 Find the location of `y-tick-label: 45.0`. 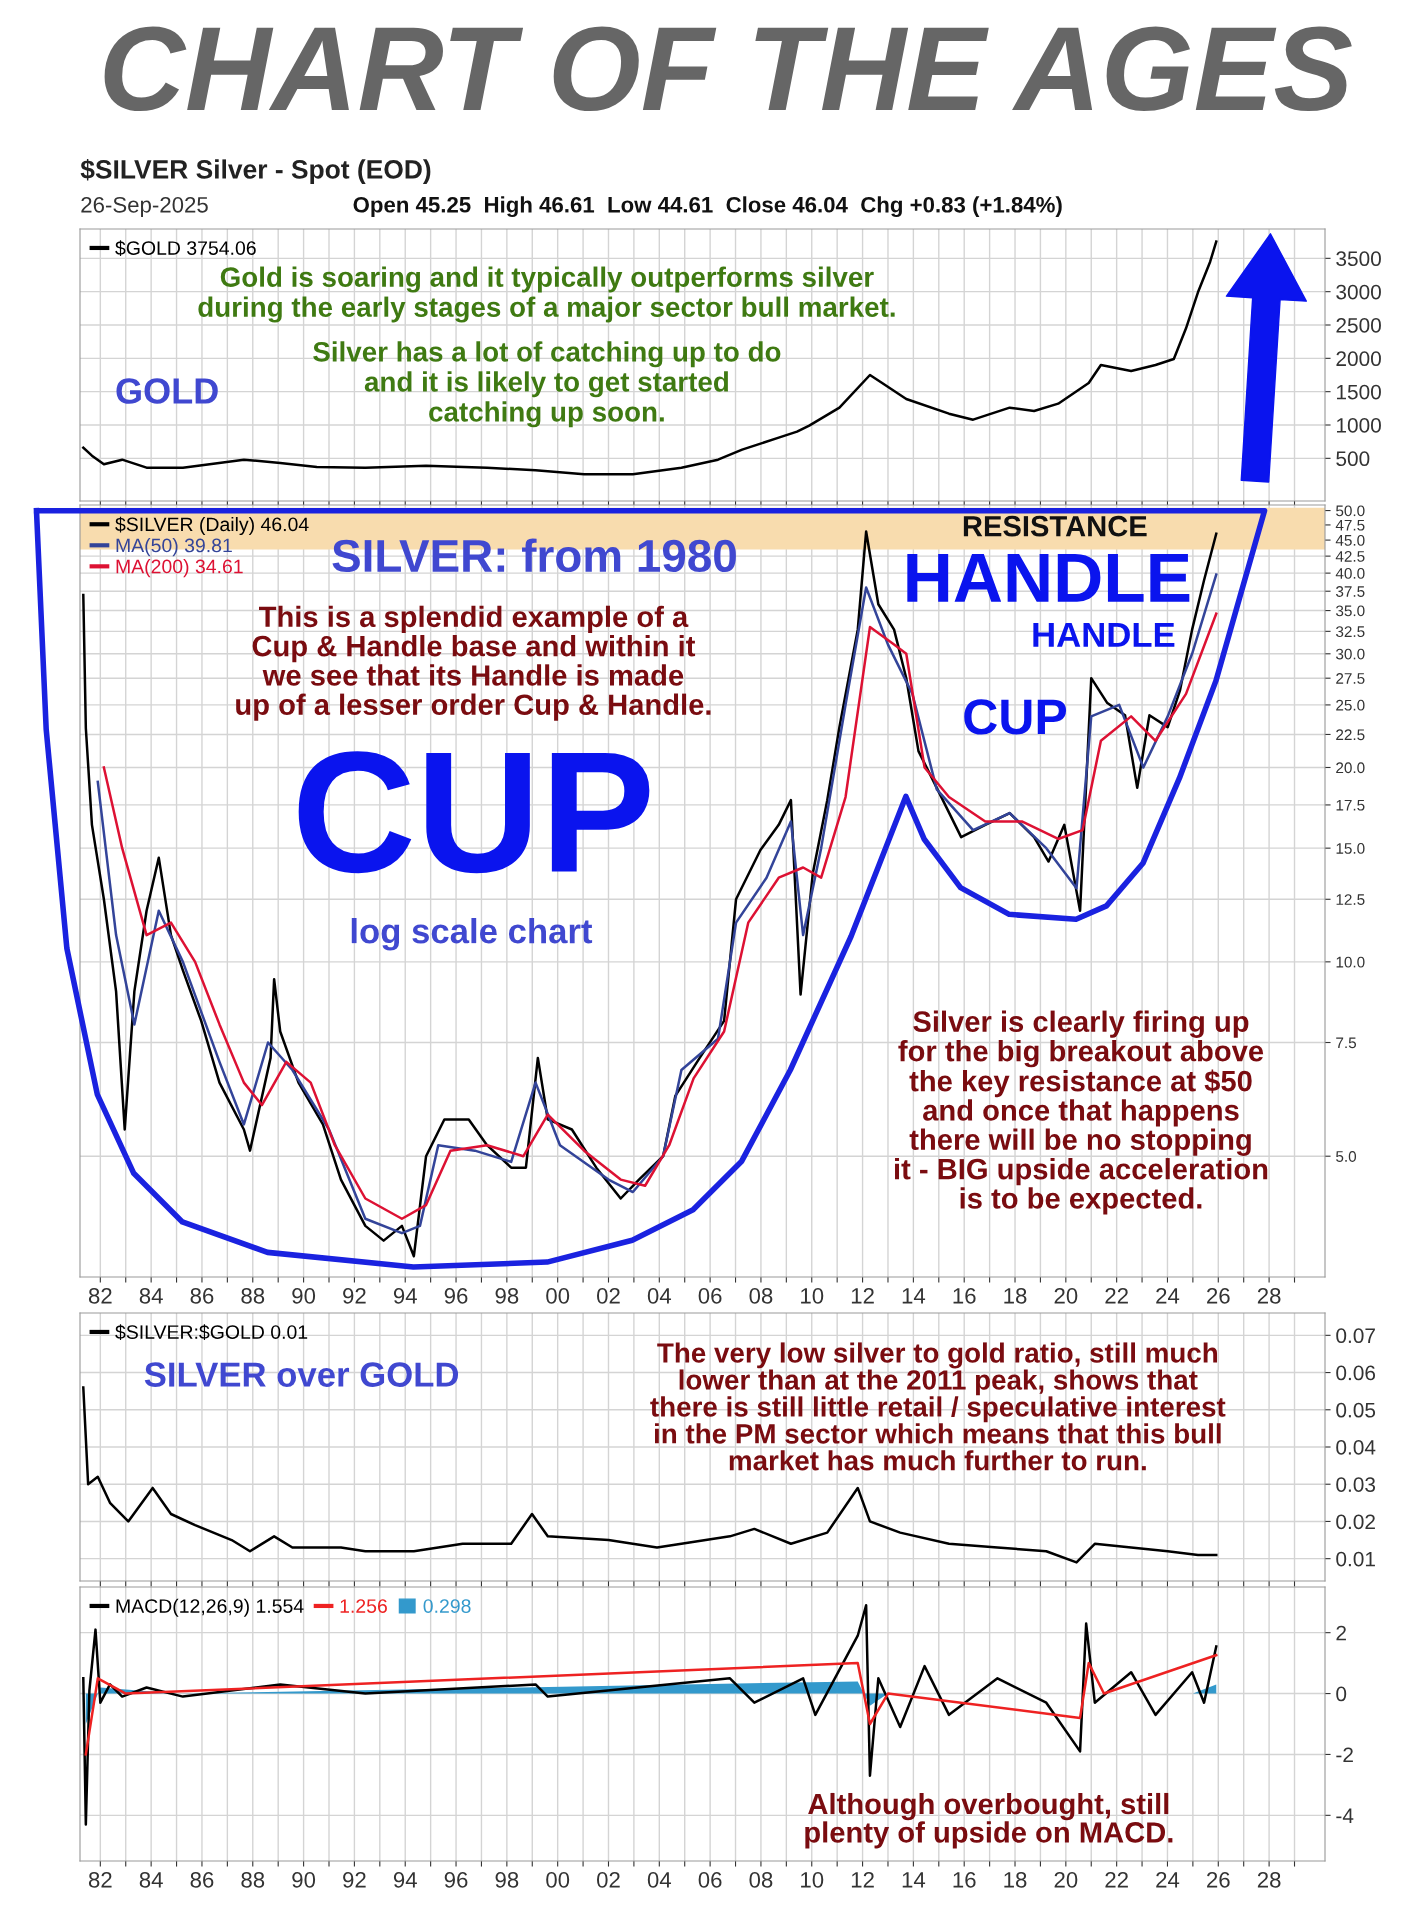

y-tick-label: 45.0 is located at coordinates (1350, 540).